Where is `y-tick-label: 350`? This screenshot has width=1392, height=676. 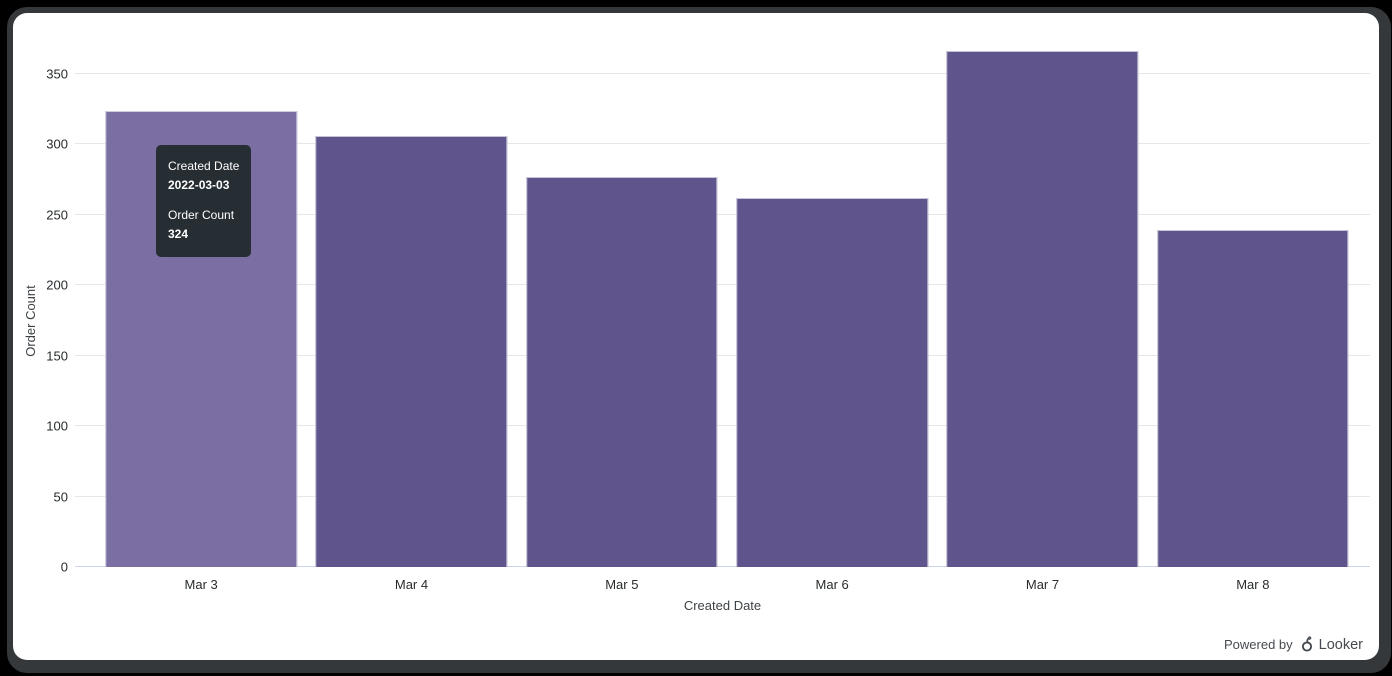 y-tick-label: 350 is located at coordinates (57, 74).